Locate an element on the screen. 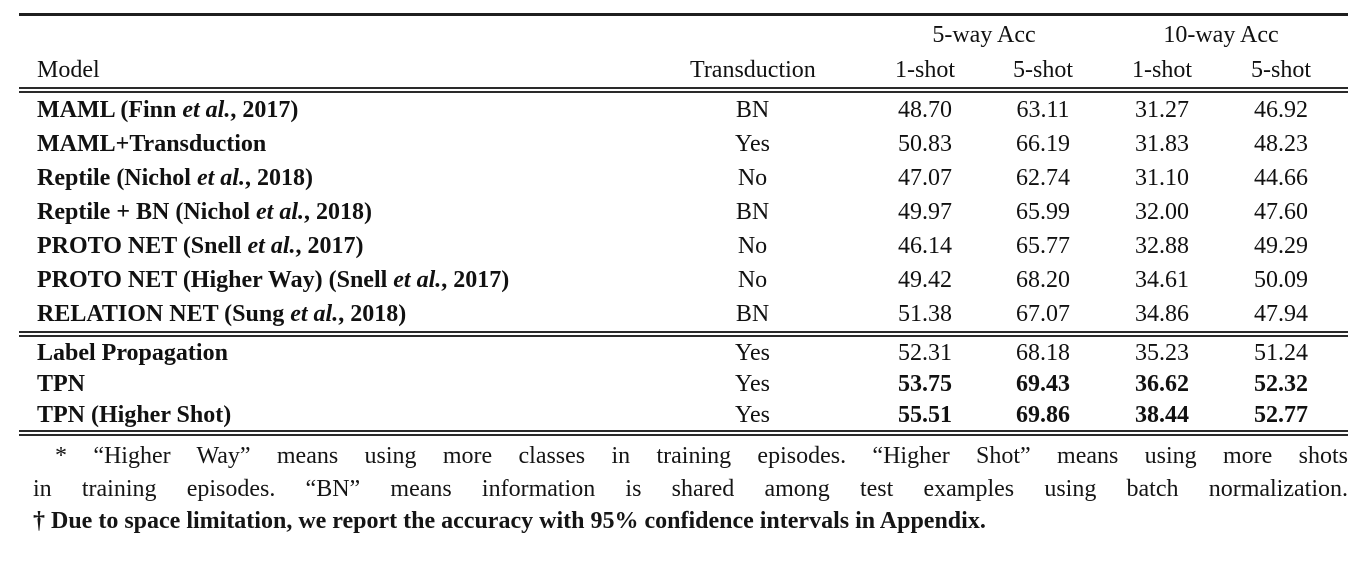 Image resolution: width=1370 pixels, height=566 pixels. acc-5way-5shot: 62.74 is located at coordinates (1043, 178).